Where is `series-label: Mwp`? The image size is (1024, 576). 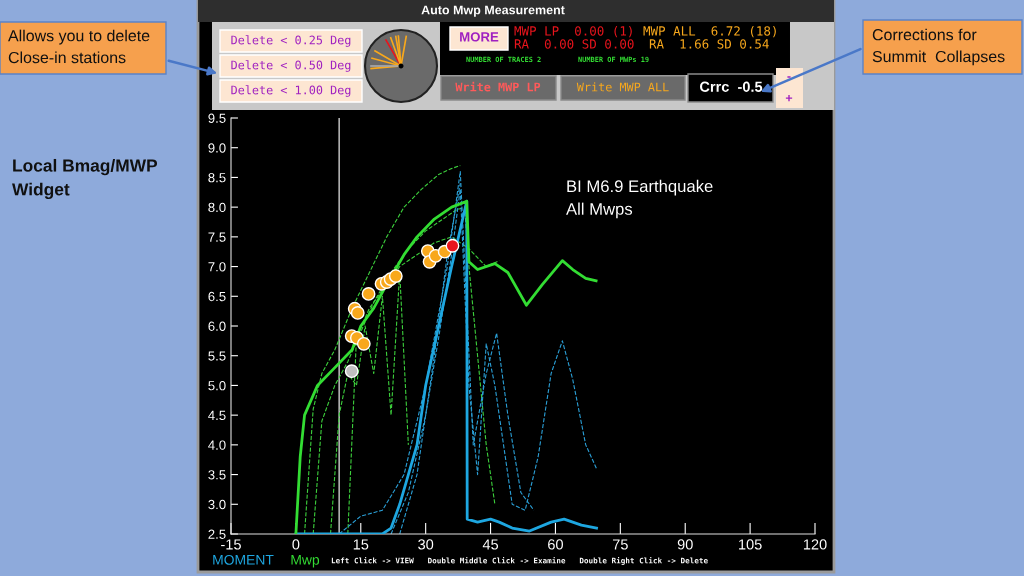 series-label: Mwp is located at coordinates (305, 561).